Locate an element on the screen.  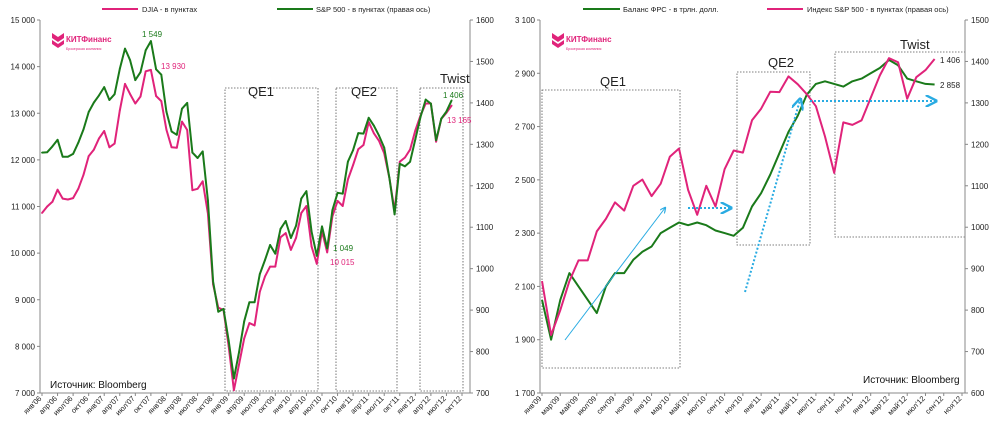
legend-sp500: S&P 500 - в пунктах (правая ось) is located at coordinates (373, 9).